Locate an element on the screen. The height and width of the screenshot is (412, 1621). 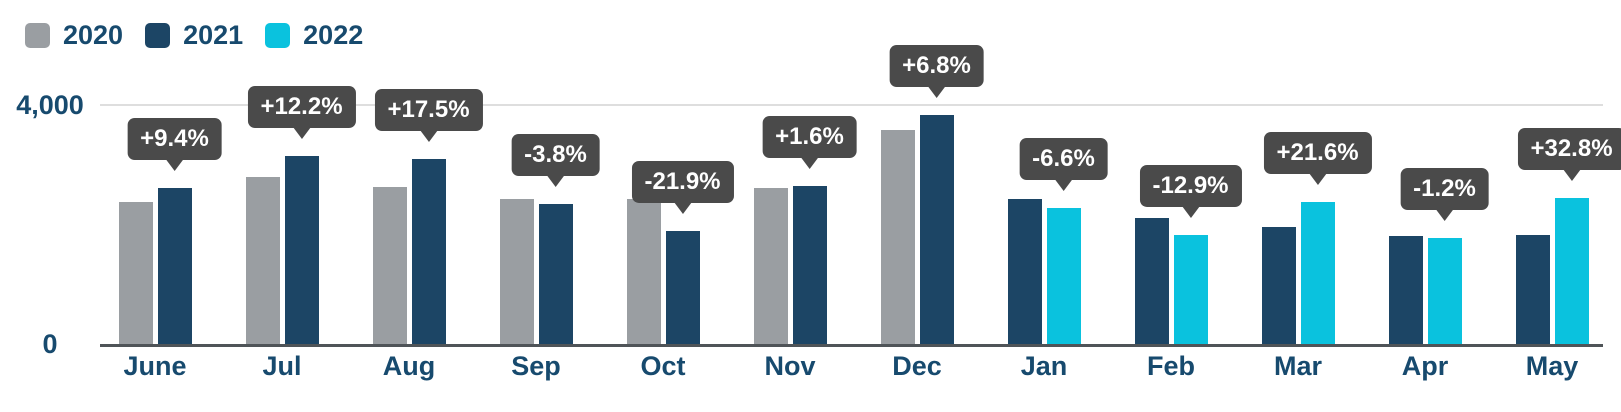
bar-aug-2021 is located at coordinates (428, 251).